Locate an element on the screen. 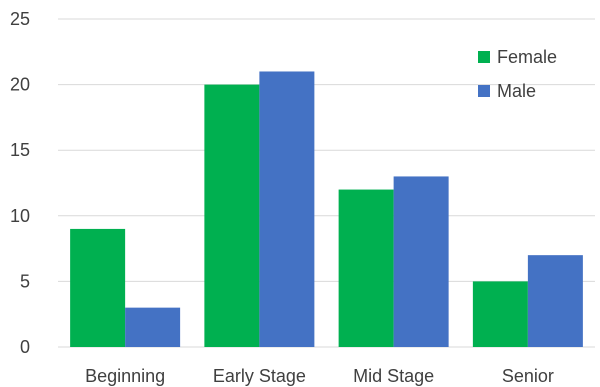 The image size is (600, 387). legend-swatch-male is located at coordinates (484, 91).